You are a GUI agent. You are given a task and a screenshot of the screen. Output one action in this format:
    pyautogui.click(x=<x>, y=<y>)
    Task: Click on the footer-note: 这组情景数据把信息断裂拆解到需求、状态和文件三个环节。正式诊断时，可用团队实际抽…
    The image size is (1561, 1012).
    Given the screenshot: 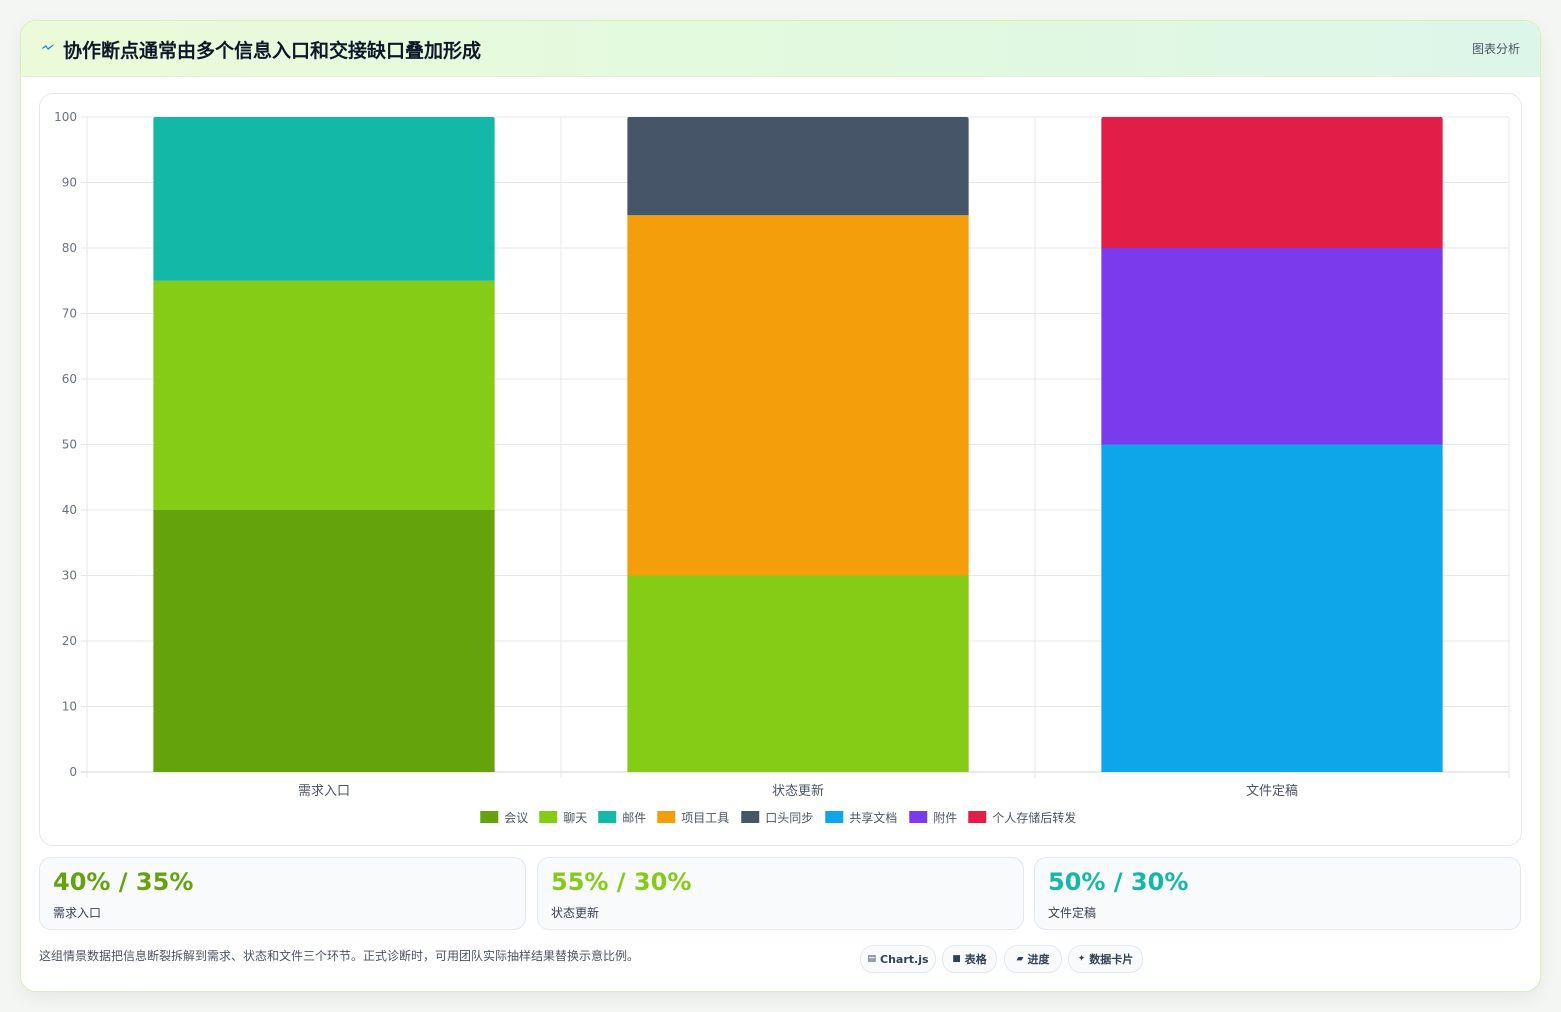 What is the action you would take?
    pyautogui.click(x=339, y=956)
    